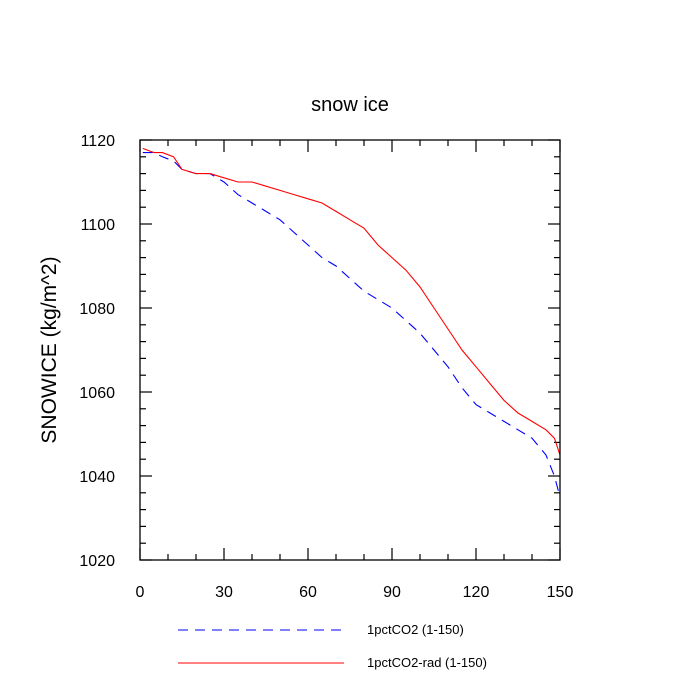  What do you see at coordinates (140, 592) in the screenshot?
I see `x-tick-label: 0` at bounding box center [140, 592].